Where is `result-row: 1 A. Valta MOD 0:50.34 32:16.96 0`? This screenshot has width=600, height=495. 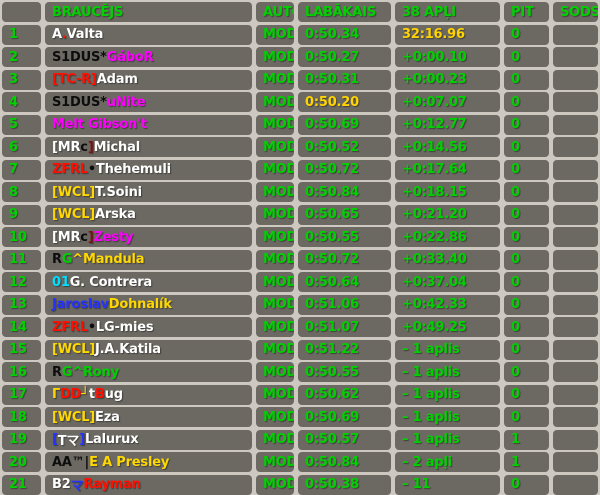 result-row: 1 A. Valta MOD 0:50.34 32:16.96 0 is located at coordinates (300, 34).